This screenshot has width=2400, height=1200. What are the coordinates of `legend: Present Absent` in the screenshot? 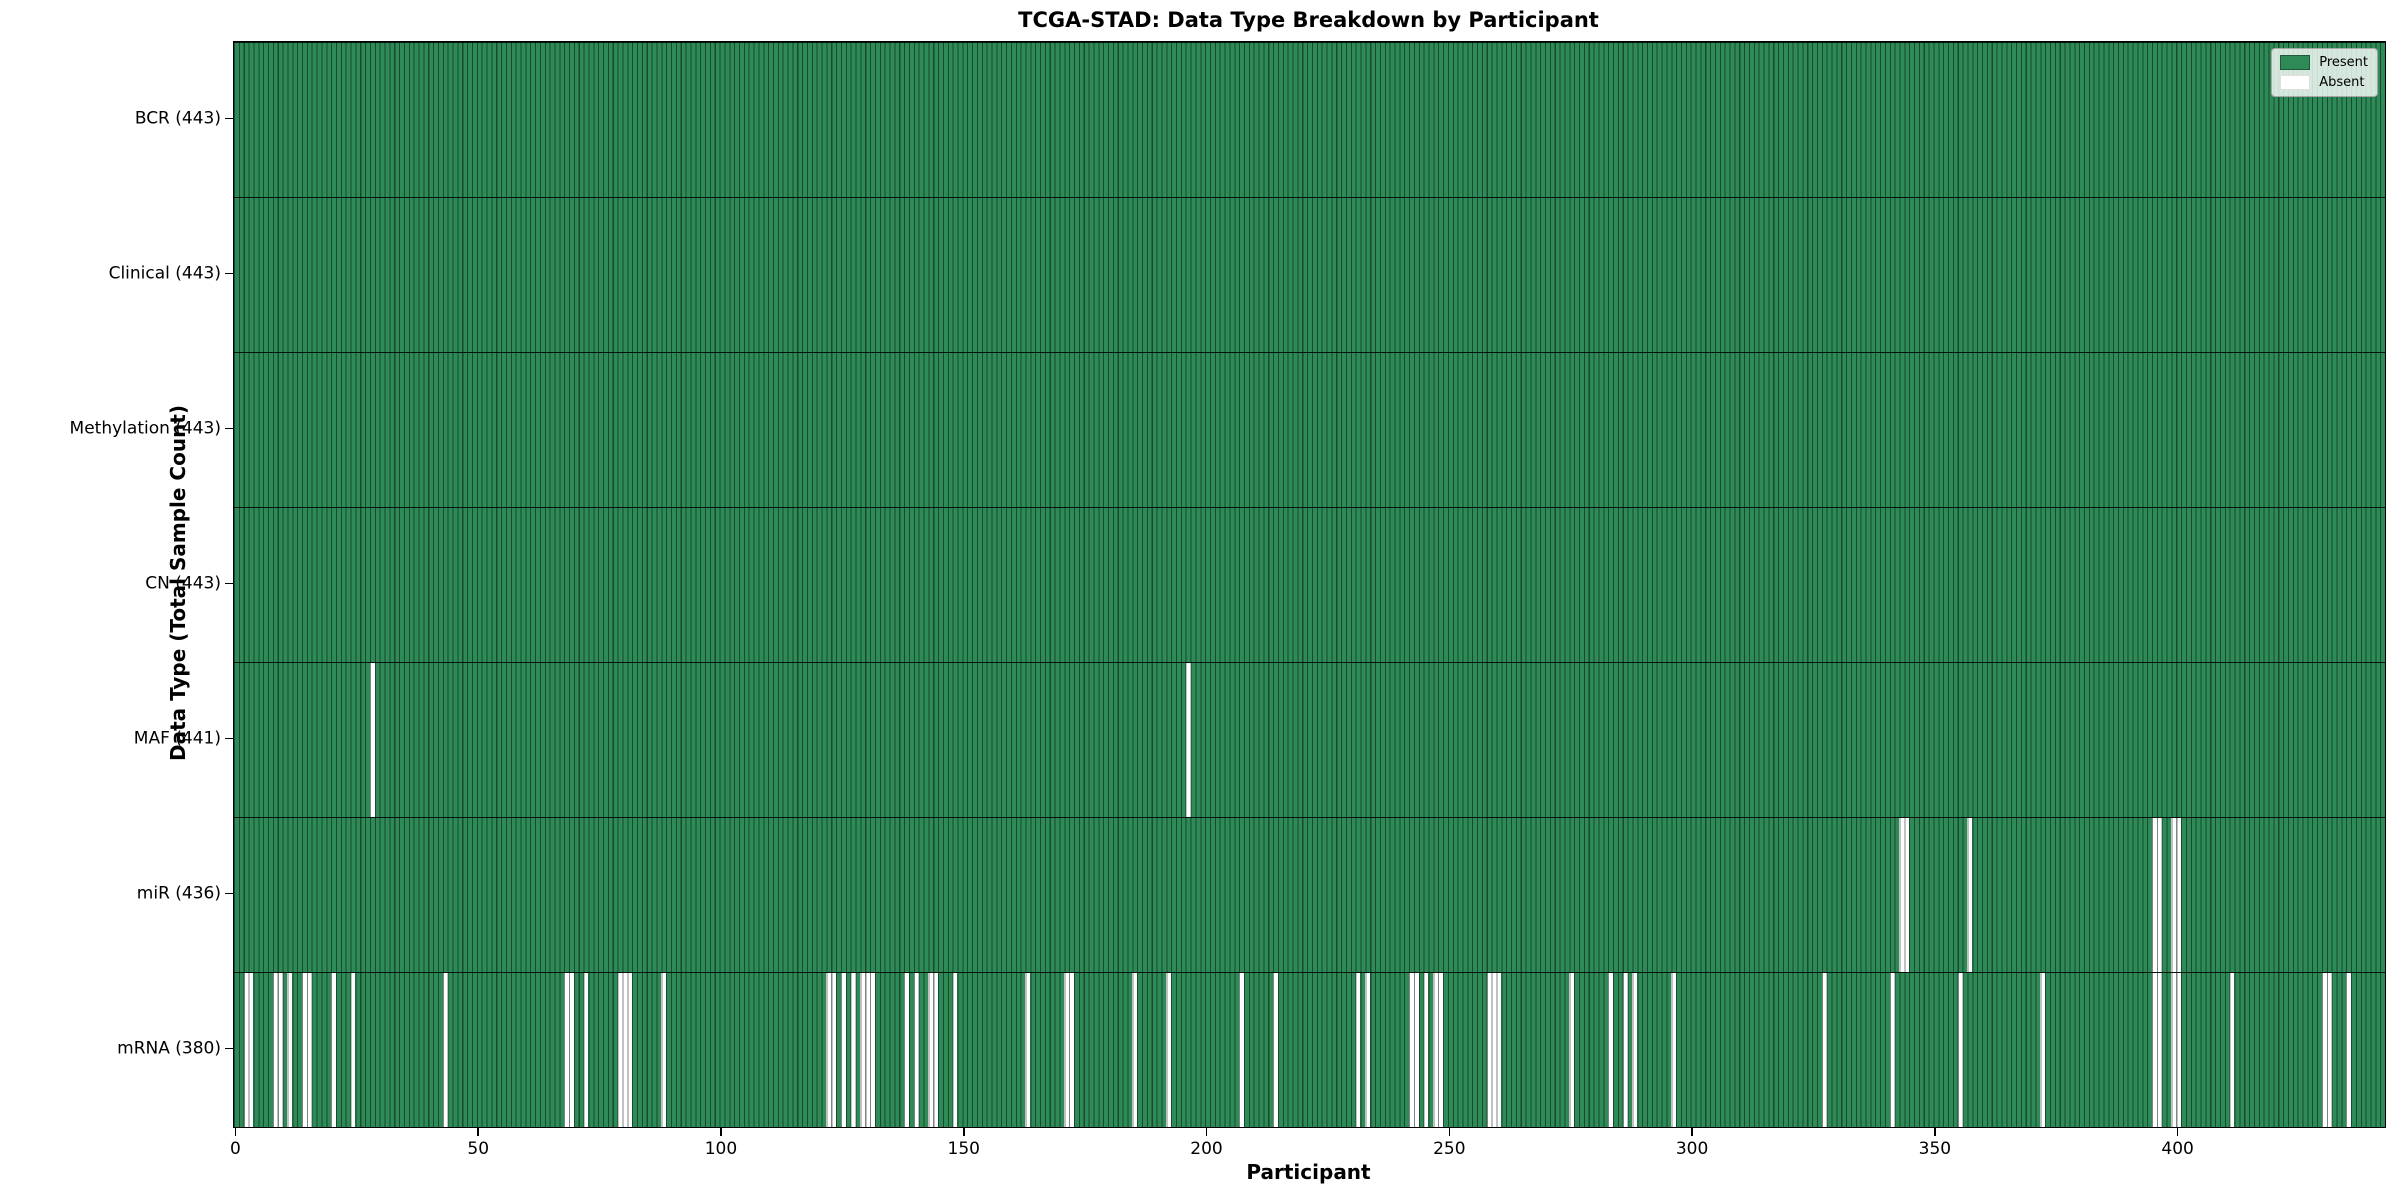 It's located at (2324, 72).